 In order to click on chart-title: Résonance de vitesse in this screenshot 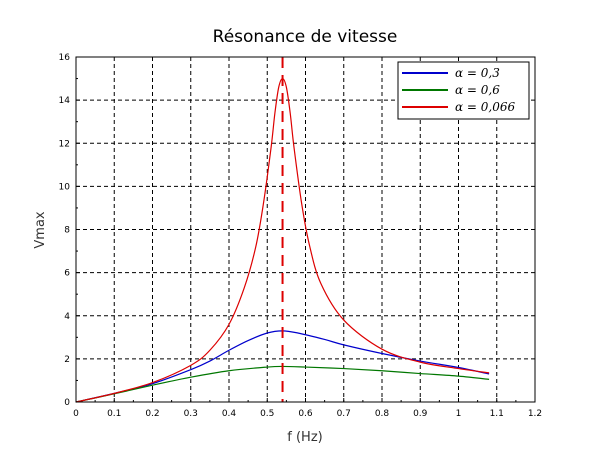, I will do `click(305, 37)`.